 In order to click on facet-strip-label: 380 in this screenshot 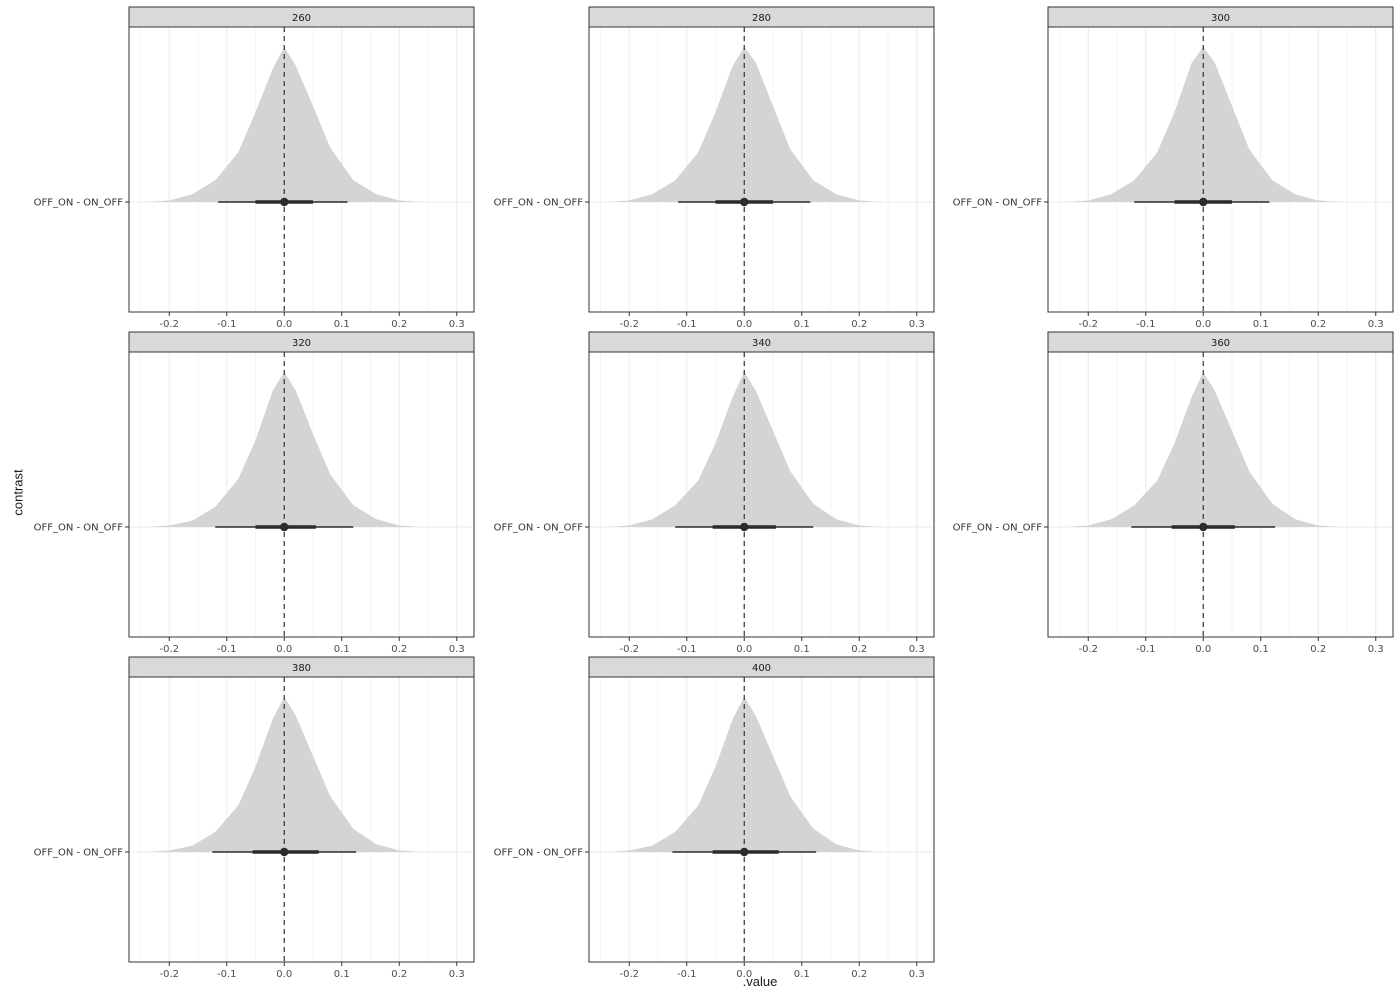, I will do `click(301, 668)`.